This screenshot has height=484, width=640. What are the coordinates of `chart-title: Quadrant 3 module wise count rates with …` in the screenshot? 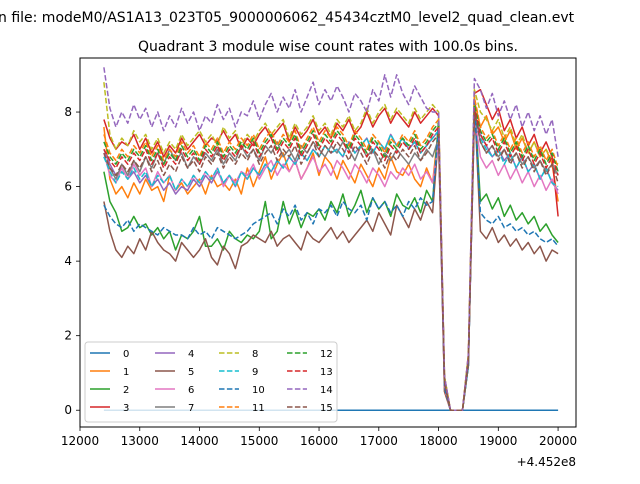 It's located at (328, 47).